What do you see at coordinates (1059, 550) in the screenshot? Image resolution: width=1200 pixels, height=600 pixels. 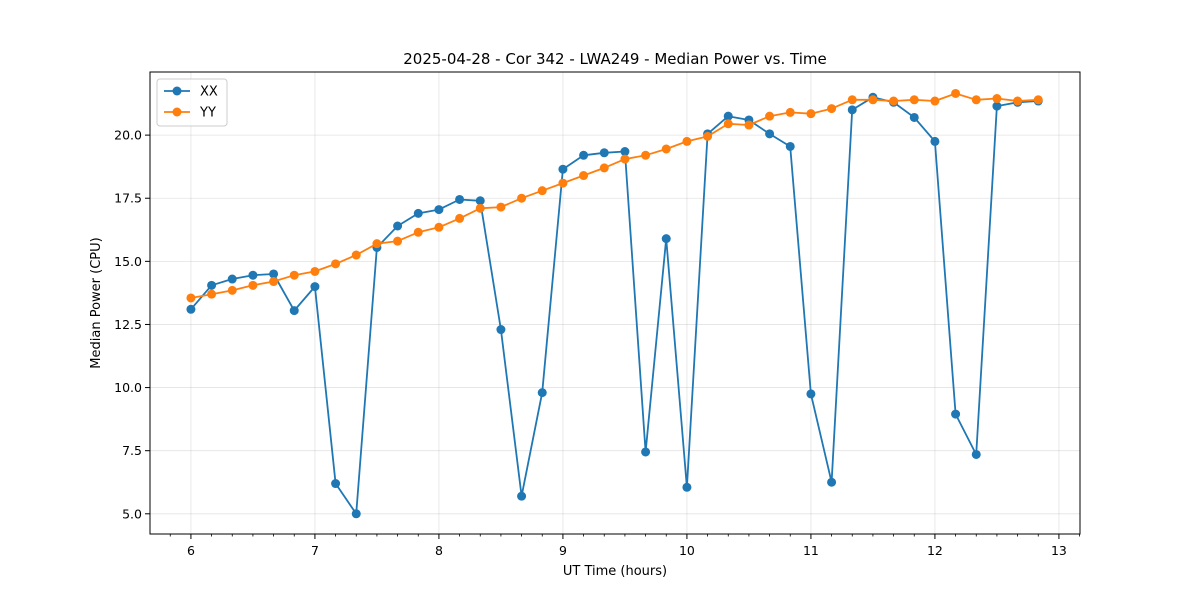 I see `x-tick-label: 13` at bounding box center [1059, 550].